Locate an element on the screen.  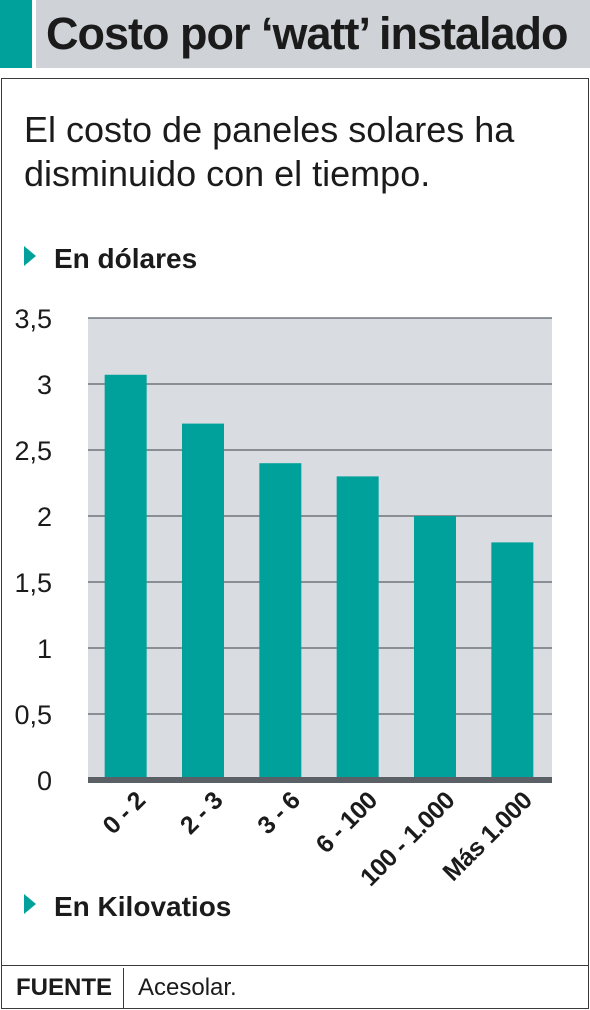
y-tick-label: 1 is located at coordinates (44, 649).